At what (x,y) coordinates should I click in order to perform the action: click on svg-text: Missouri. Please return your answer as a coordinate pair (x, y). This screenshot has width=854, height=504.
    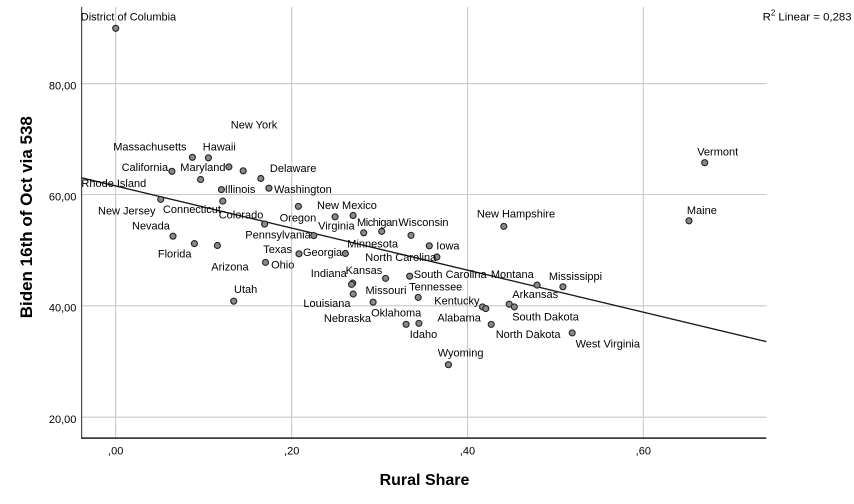
    Looking at the image, I should click on (386, 291).